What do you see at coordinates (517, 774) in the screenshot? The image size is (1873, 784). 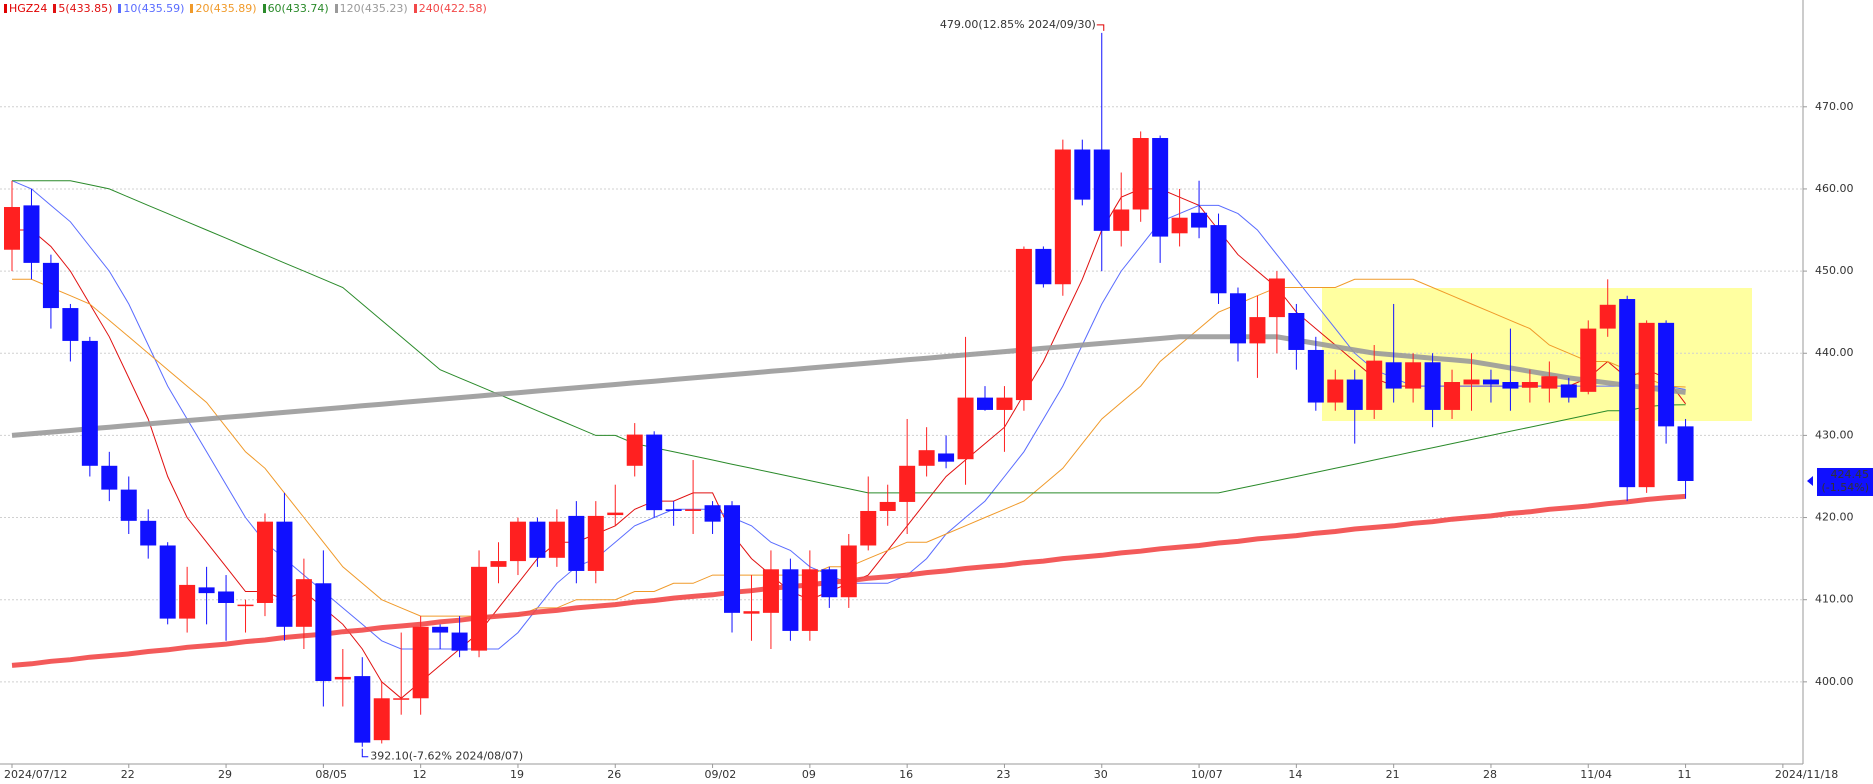 I see `x-tick-label: 19` at bounding box center [517, 774].